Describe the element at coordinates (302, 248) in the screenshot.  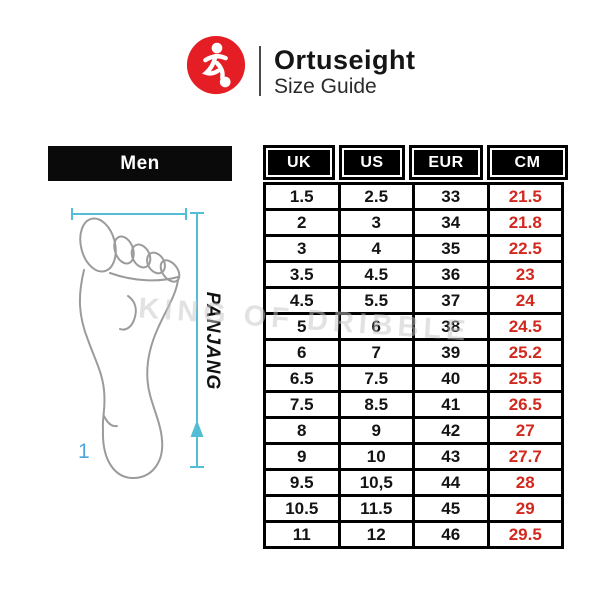
I see `cell-uk: 3` at that location.